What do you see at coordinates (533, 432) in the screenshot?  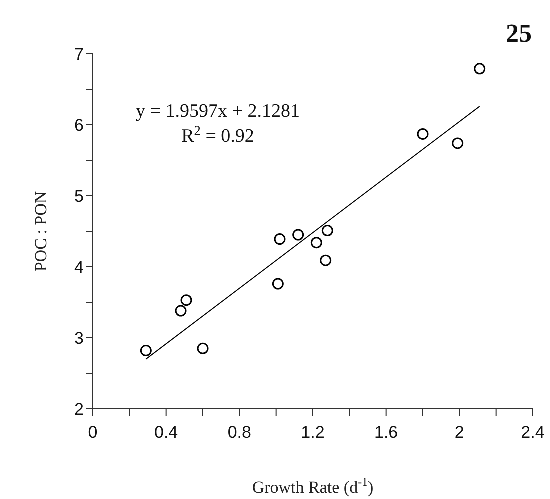 I see `x-tick-label: 2.4` at bounding box center [533, 432].